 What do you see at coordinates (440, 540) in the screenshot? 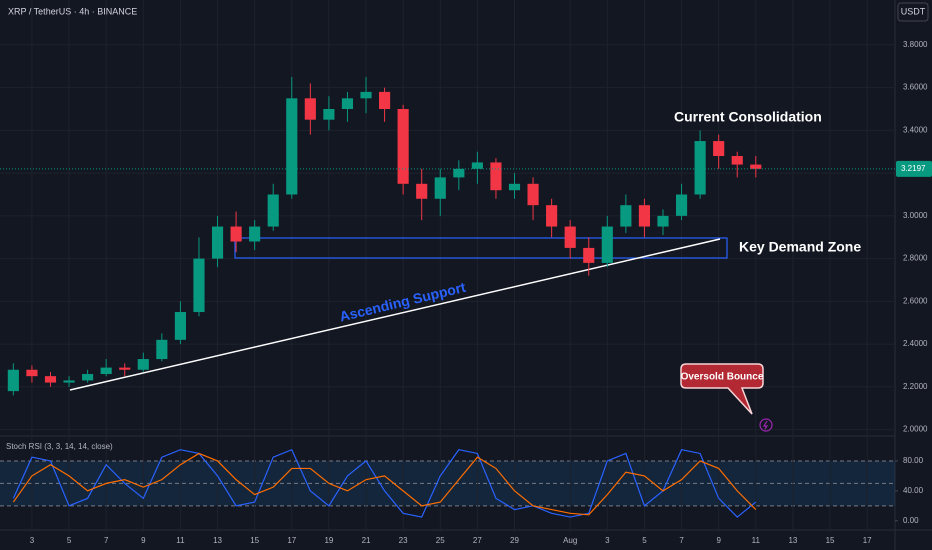
I see `x-tick-label: 25` at bounding box center [440, 540].